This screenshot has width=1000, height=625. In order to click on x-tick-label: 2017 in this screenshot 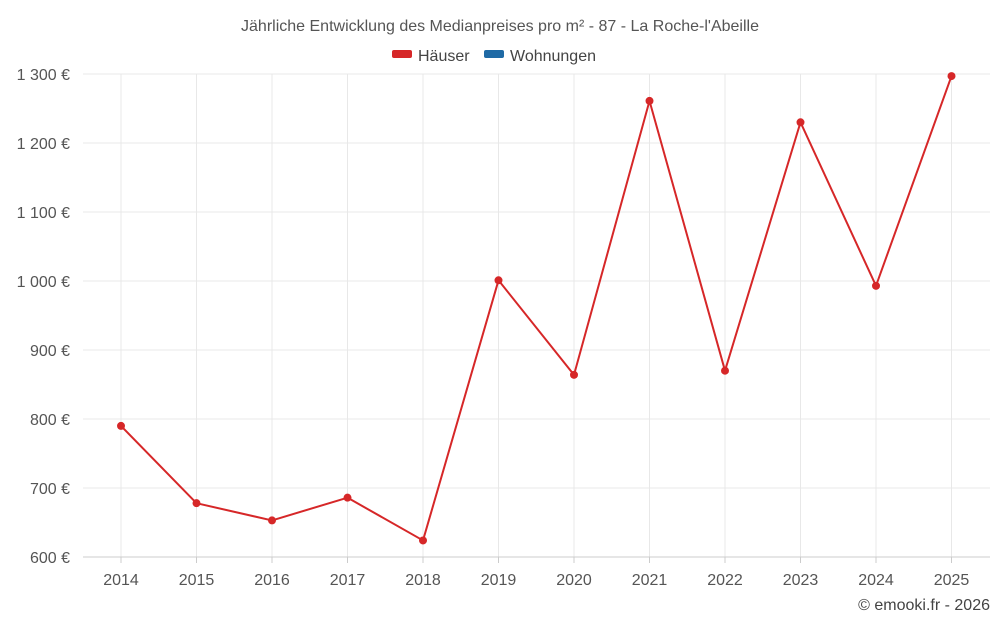, I will do `click(348, 580)`.